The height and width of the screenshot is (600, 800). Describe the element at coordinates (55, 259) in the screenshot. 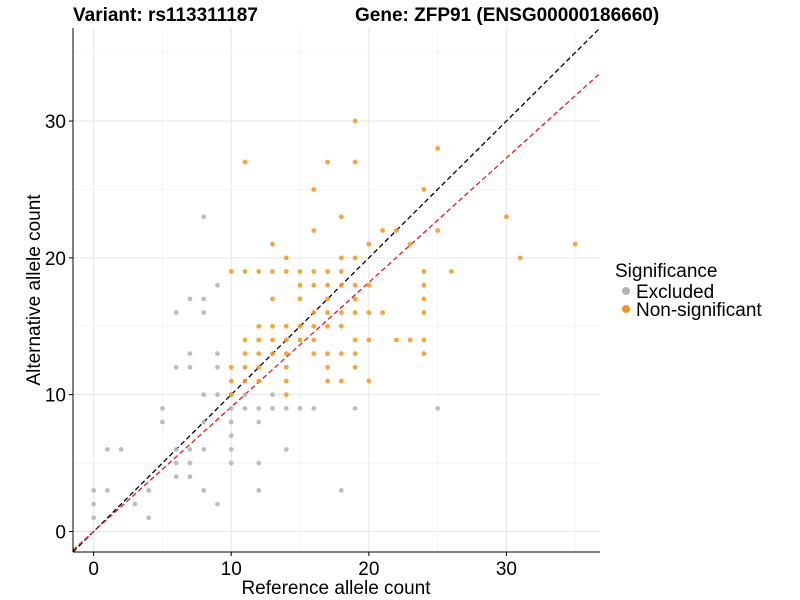

I see `y-tick-label: 20` at that location.